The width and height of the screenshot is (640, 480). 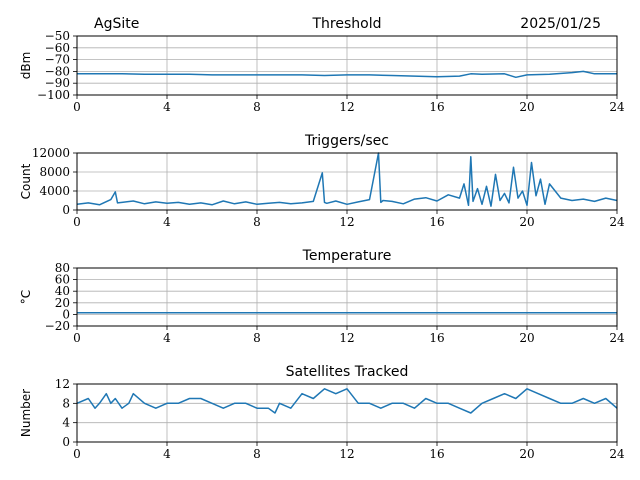 What do you see at coordinates (54, 172) in the screenshot?
I see `y-tick-label: 8000` at bounding box center [54, 172].